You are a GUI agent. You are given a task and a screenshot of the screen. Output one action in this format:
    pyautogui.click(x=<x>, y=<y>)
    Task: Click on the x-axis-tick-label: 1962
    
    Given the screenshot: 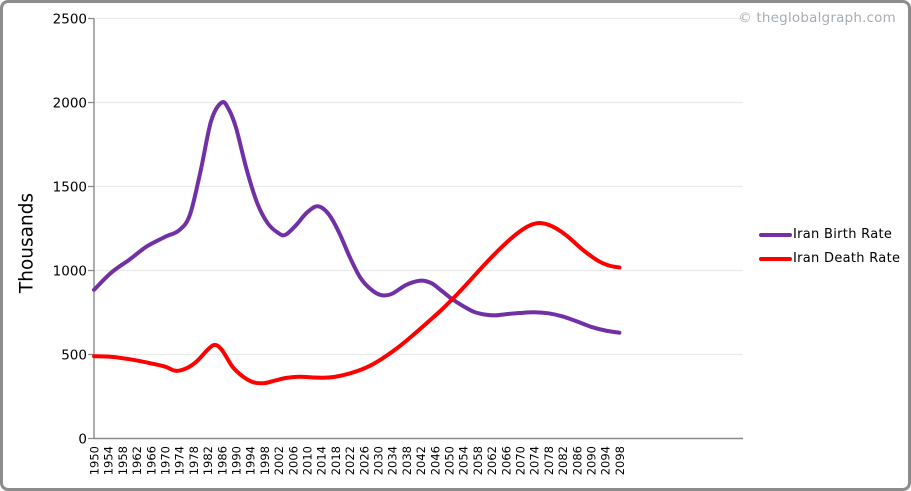 What is the action you would take?
    pyautogui.click(x=137, y=460)
    